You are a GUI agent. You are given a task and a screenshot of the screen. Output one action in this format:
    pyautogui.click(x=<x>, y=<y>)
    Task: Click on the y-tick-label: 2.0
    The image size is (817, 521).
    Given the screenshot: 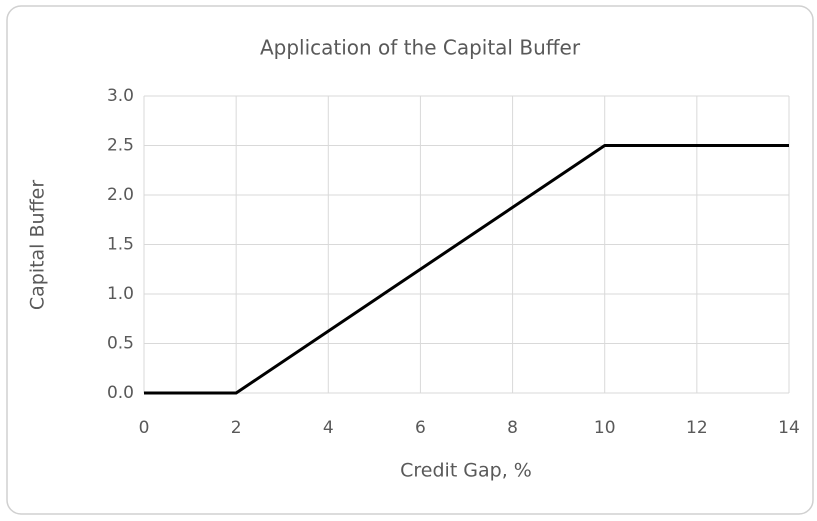 What is the action you would take?
    pyautogui.click(x=120, y=195)
    